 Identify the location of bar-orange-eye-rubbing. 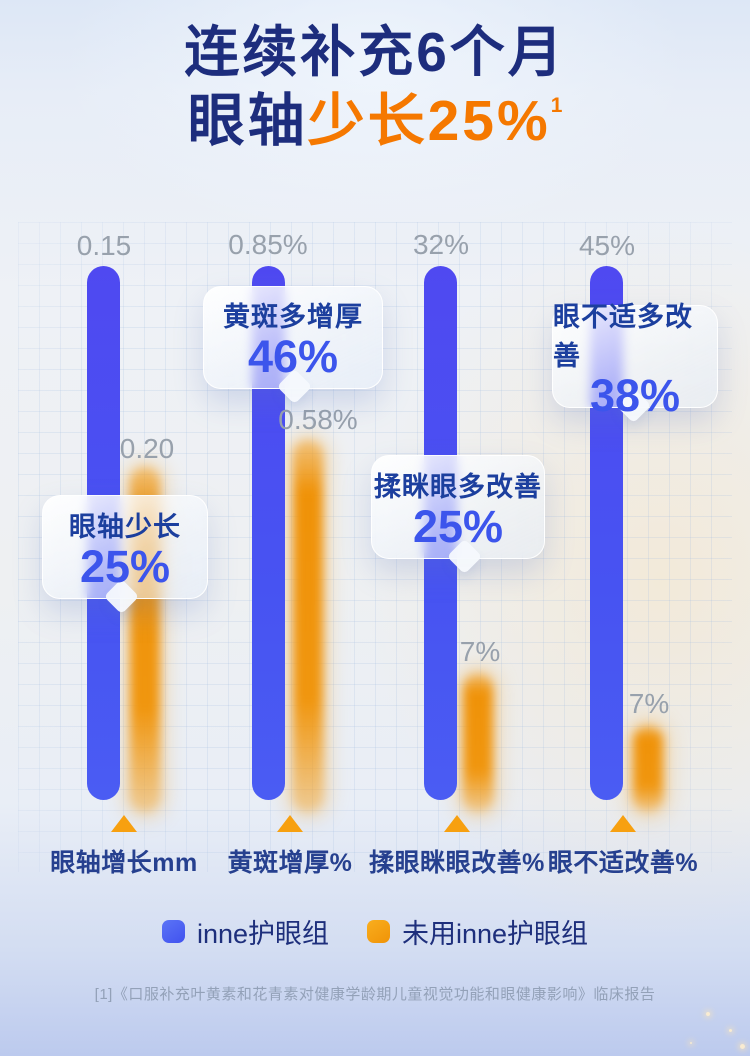
(478, 742).